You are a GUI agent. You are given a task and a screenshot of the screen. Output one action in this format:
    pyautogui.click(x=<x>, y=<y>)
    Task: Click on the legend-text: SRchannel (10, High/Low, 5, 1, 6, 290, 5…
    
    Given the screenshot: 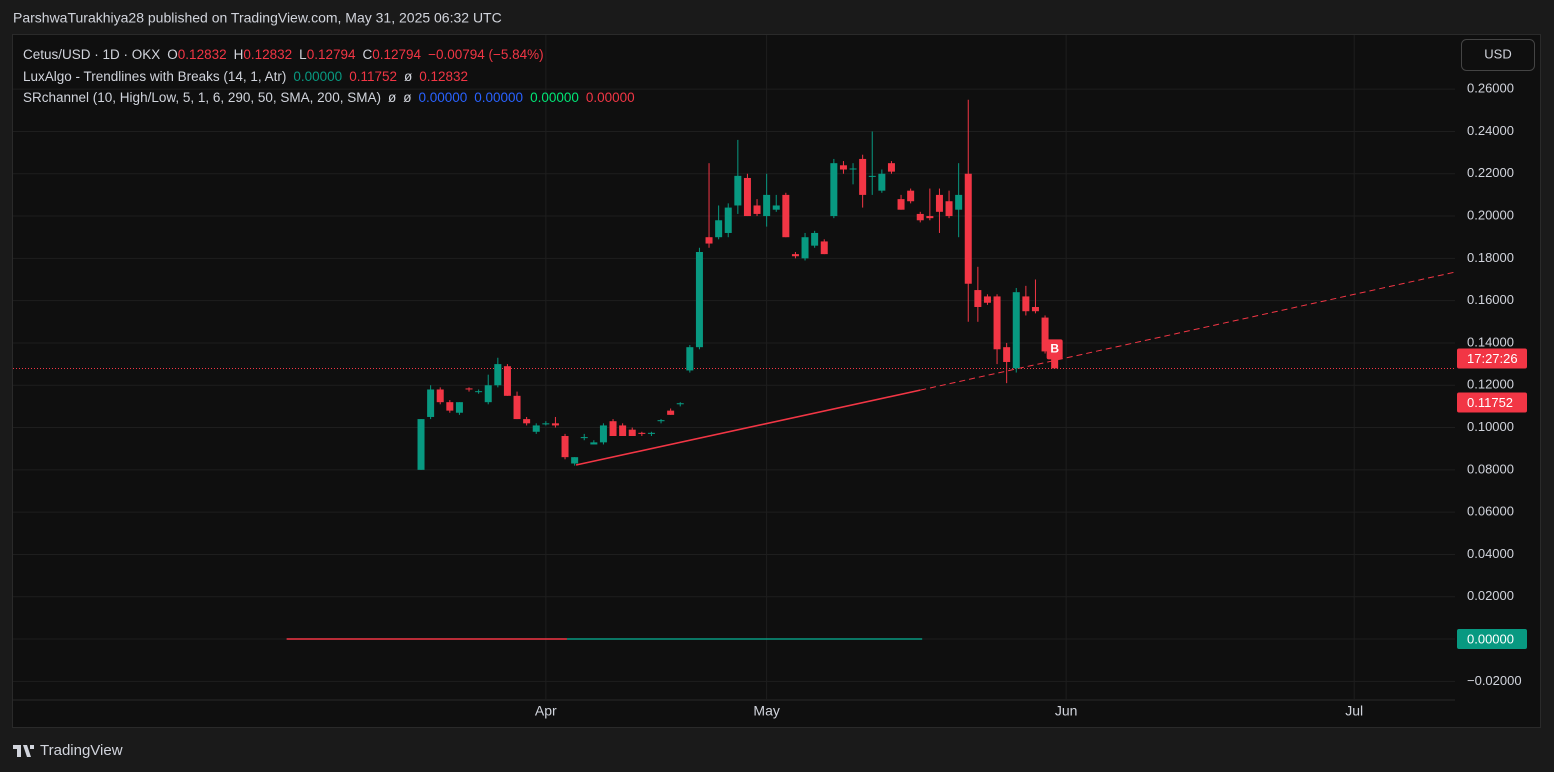 What is the action you would take?
    pyautogui.click(x=202, y=97)
    